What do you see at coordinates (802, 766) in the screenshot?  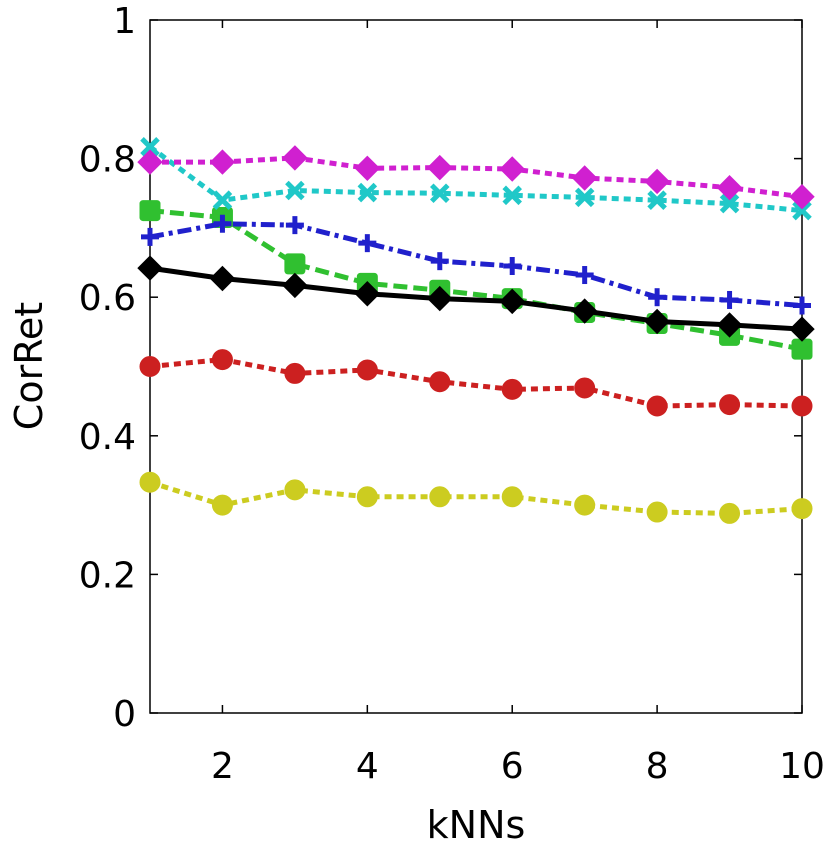 I see `x-tick-label: 10` at bounding box center [802, 766].